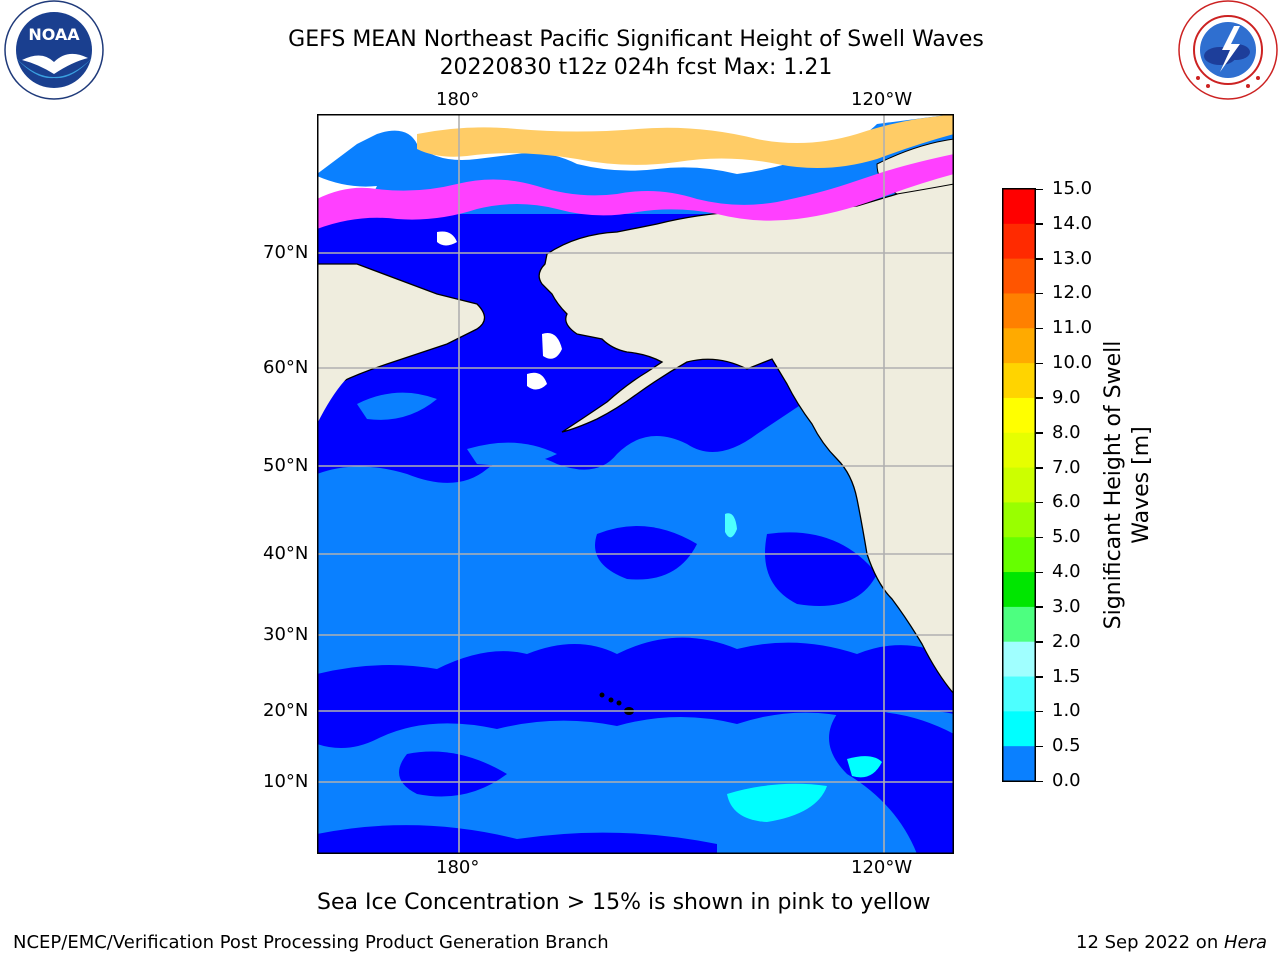 This screenshot has height=960, width=1280. Describe the element at coordinates (1228, 50) in the screenshot. I see `nws-logo-icon` at that location.